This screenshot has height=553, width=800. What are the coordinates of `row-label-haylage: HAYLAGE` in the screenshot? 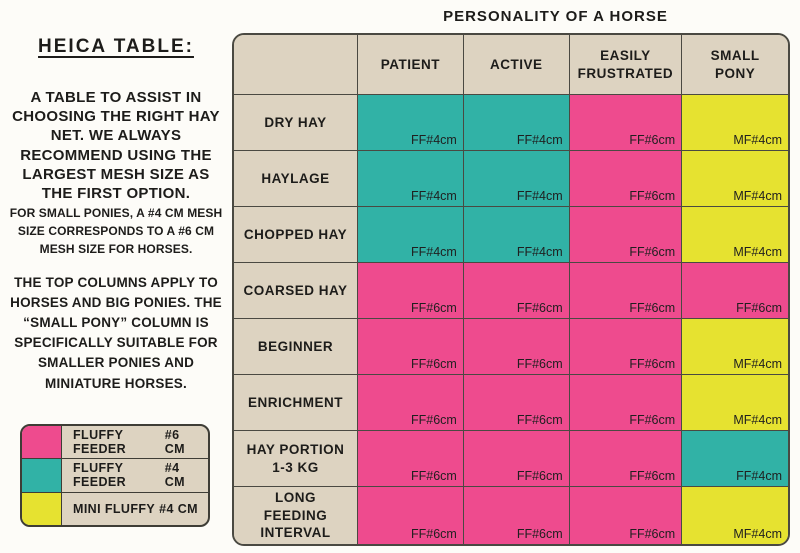 It's located at (296, 179).